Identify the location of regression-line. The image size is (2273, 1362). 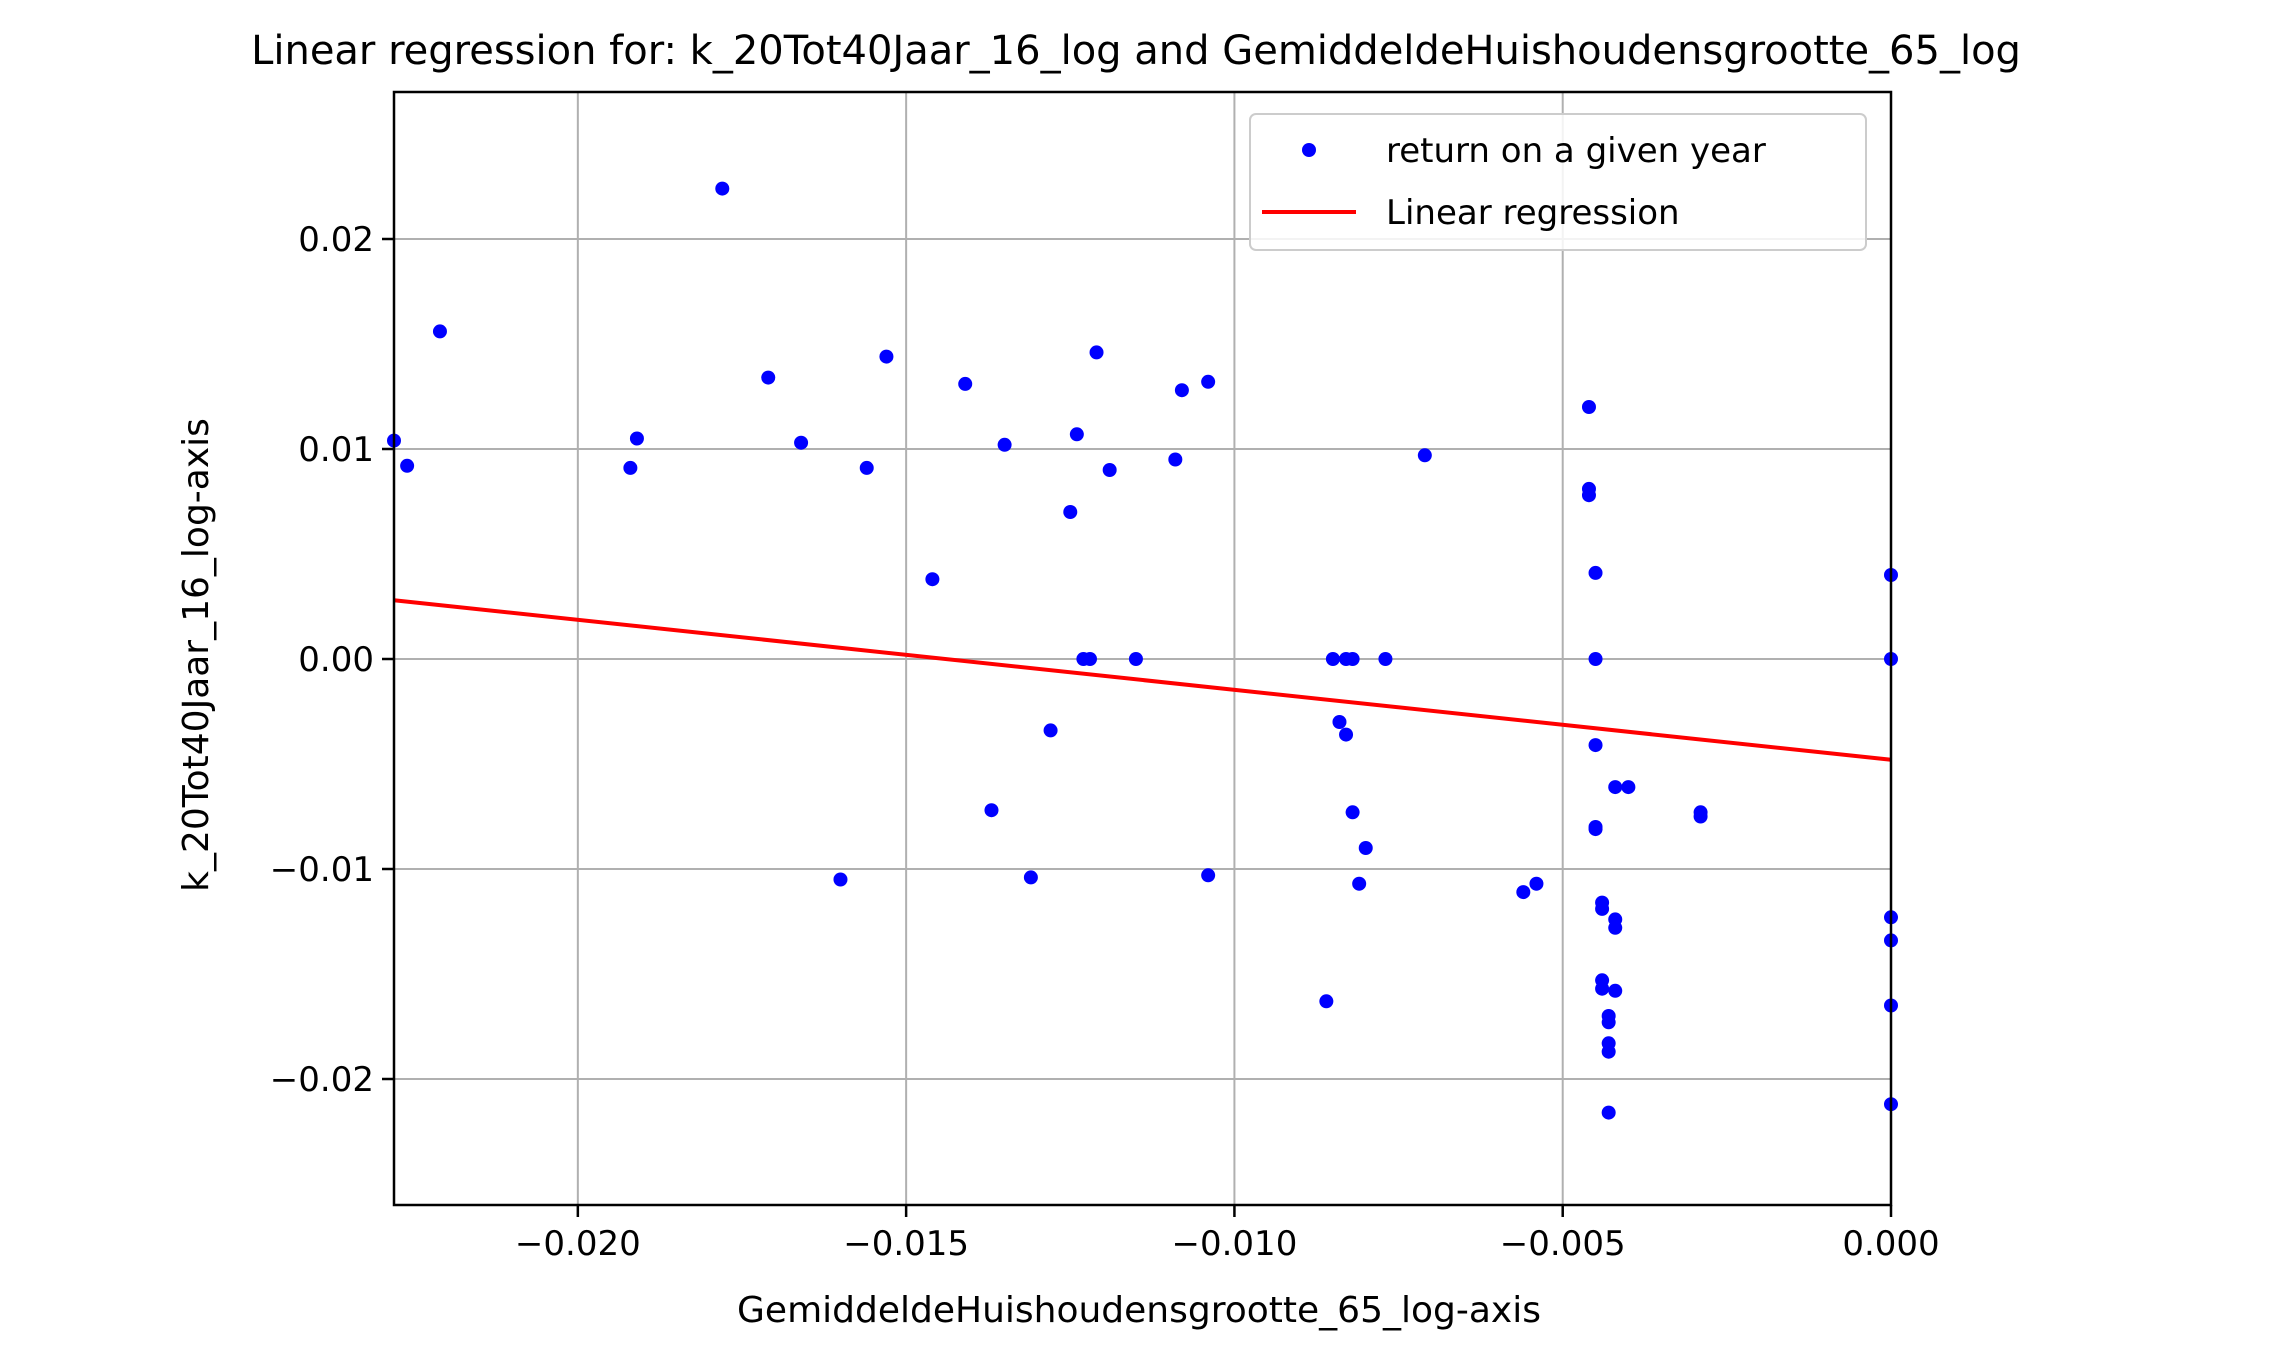
(1142, 680).